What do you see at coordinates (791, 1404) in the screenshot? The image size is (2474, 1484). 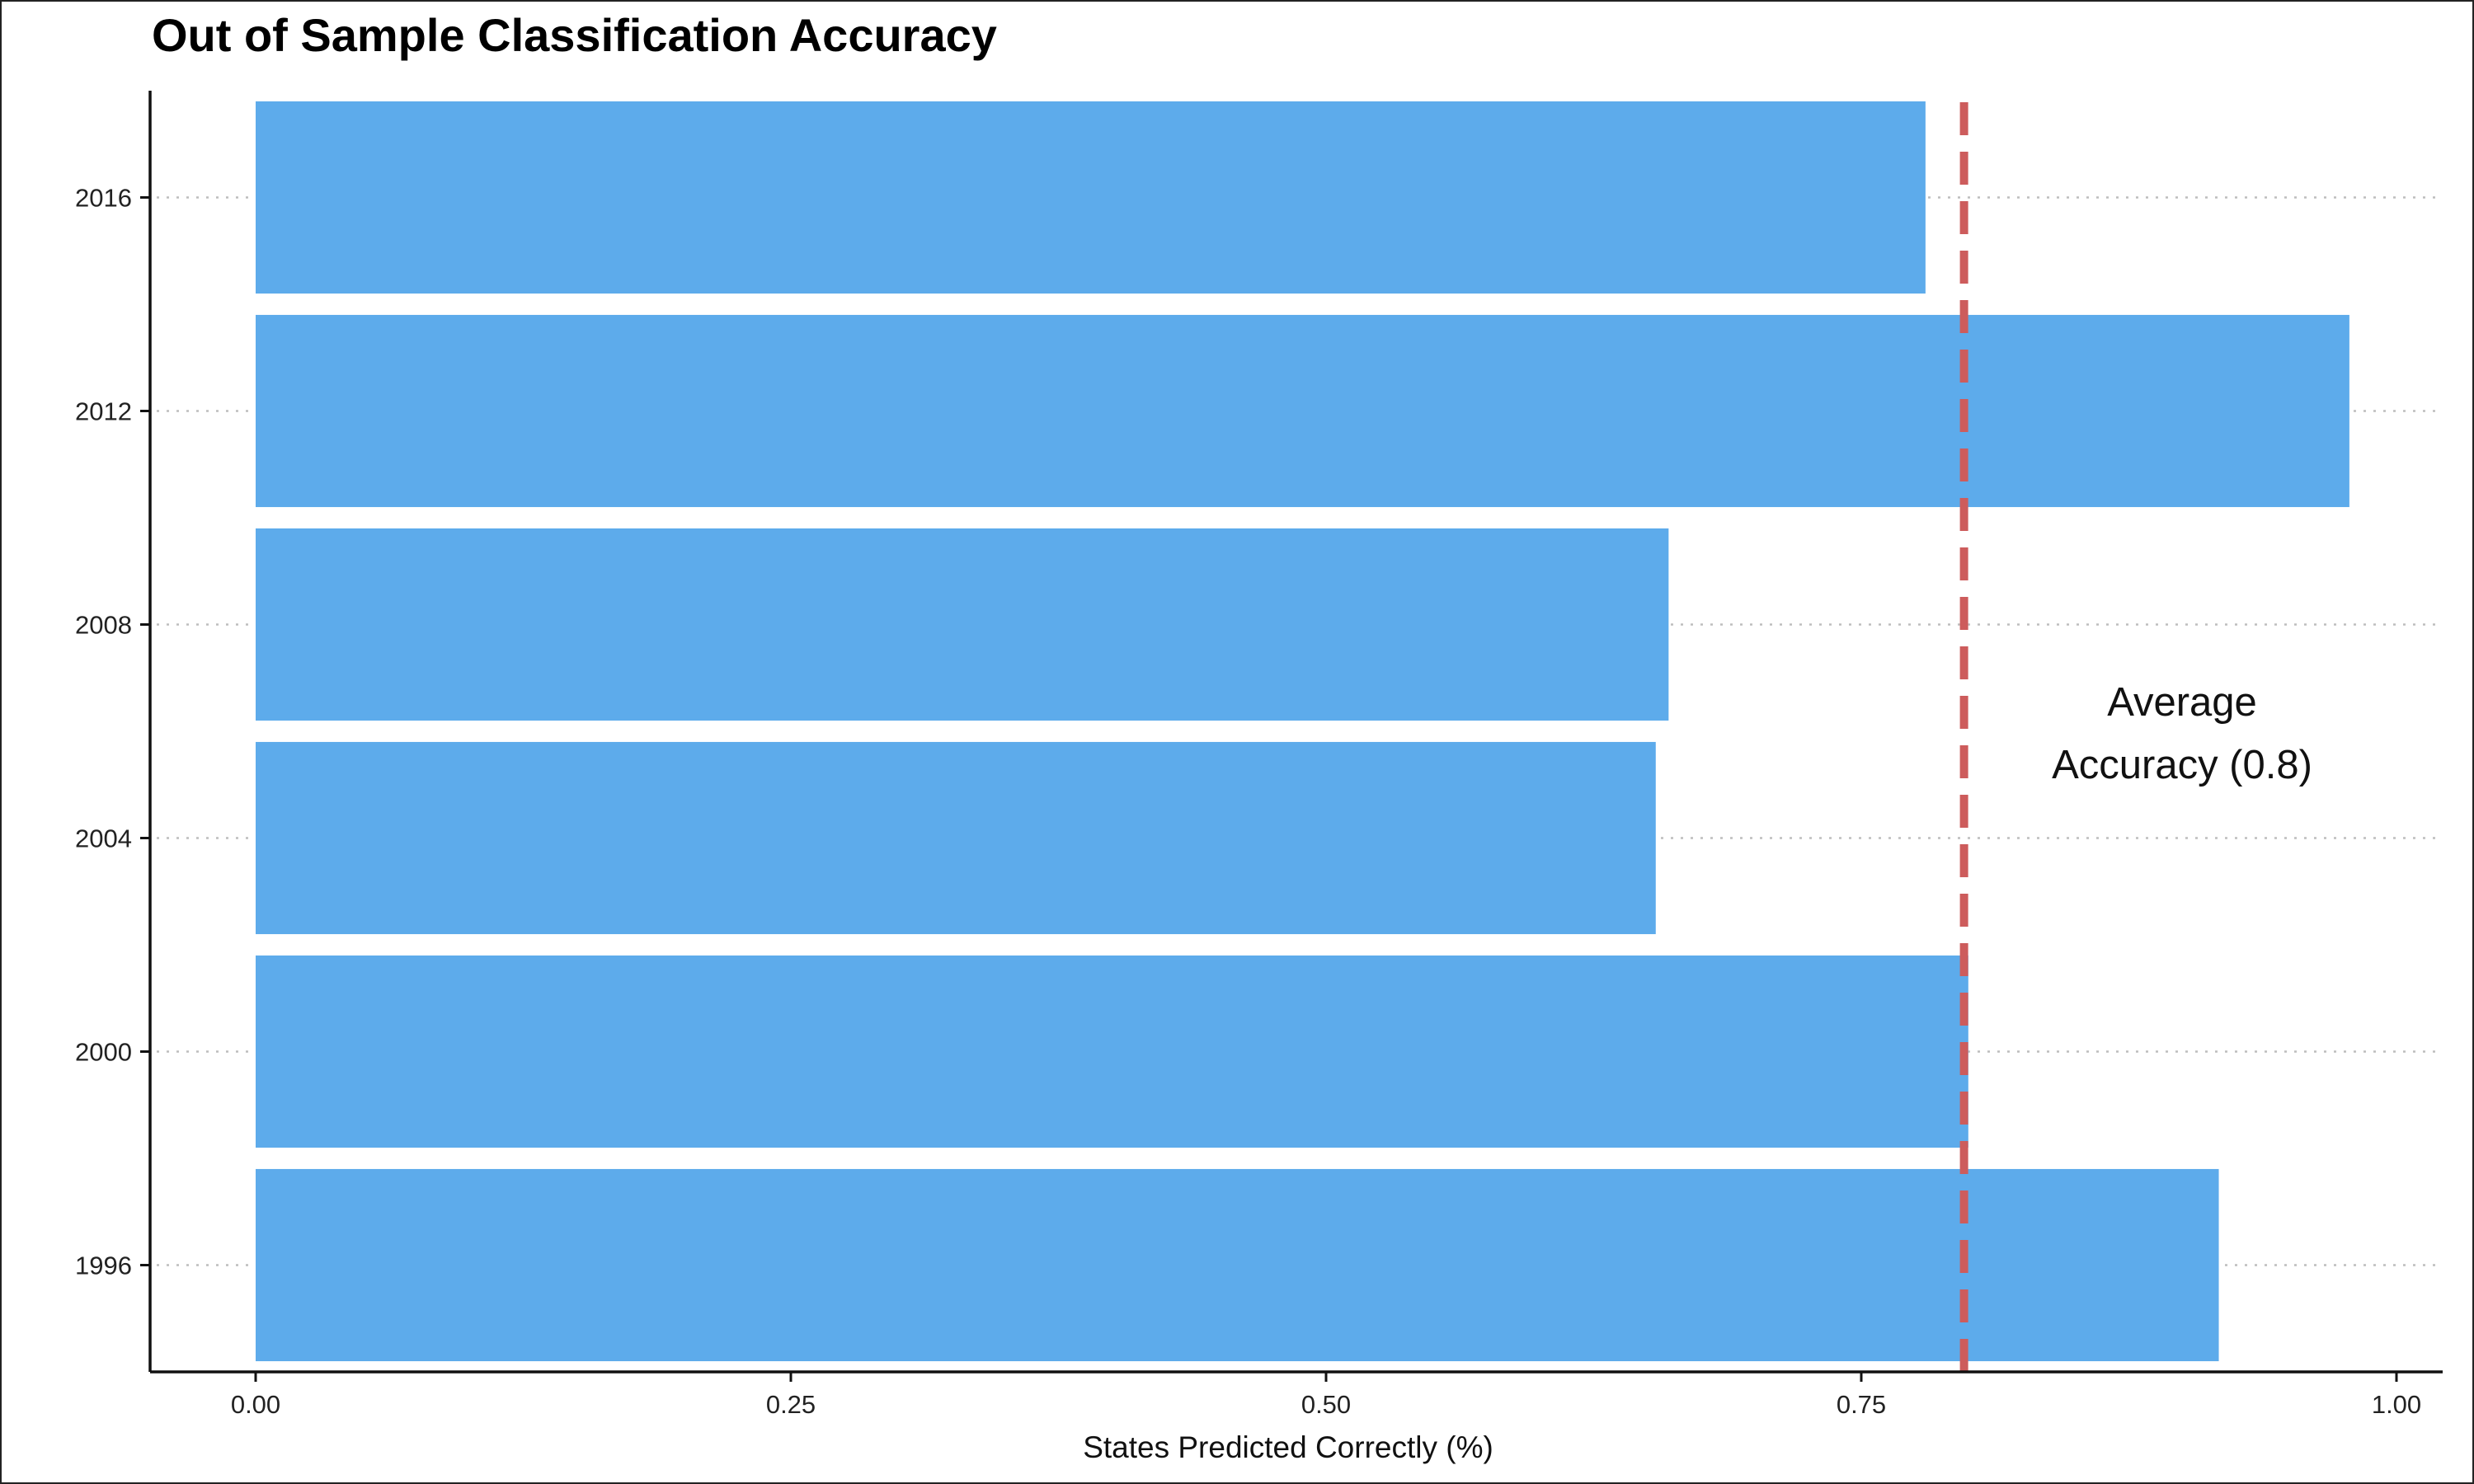 I see `x-tick-label-1: 0.25` at bounding box center [791, 1404].